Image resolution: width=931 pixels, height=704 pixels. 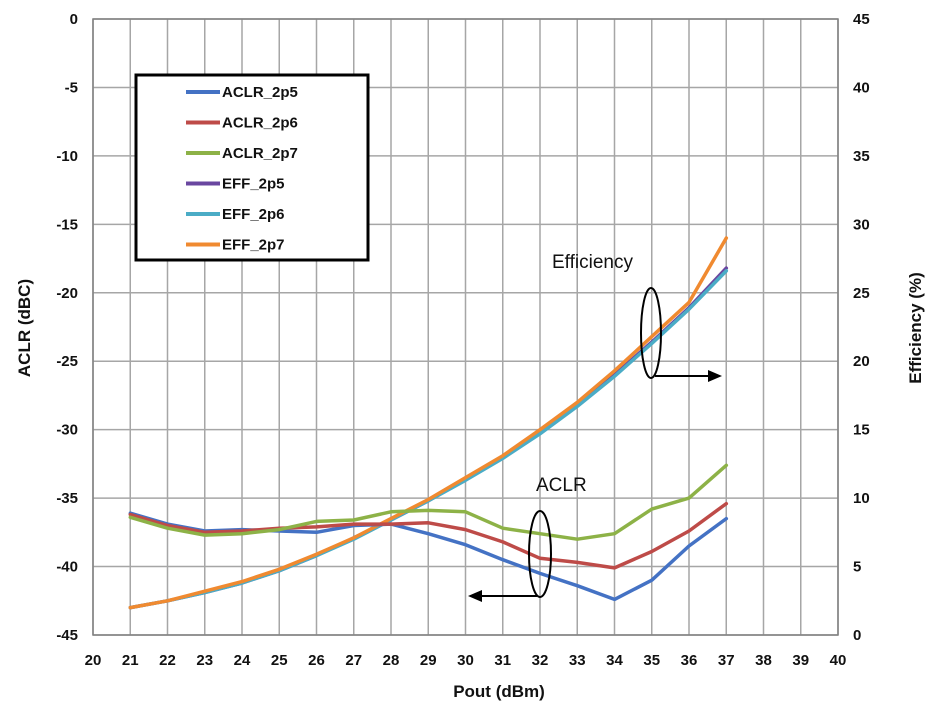 I want to click on series-line-aclr-2p6, so click(x=428, y=535).